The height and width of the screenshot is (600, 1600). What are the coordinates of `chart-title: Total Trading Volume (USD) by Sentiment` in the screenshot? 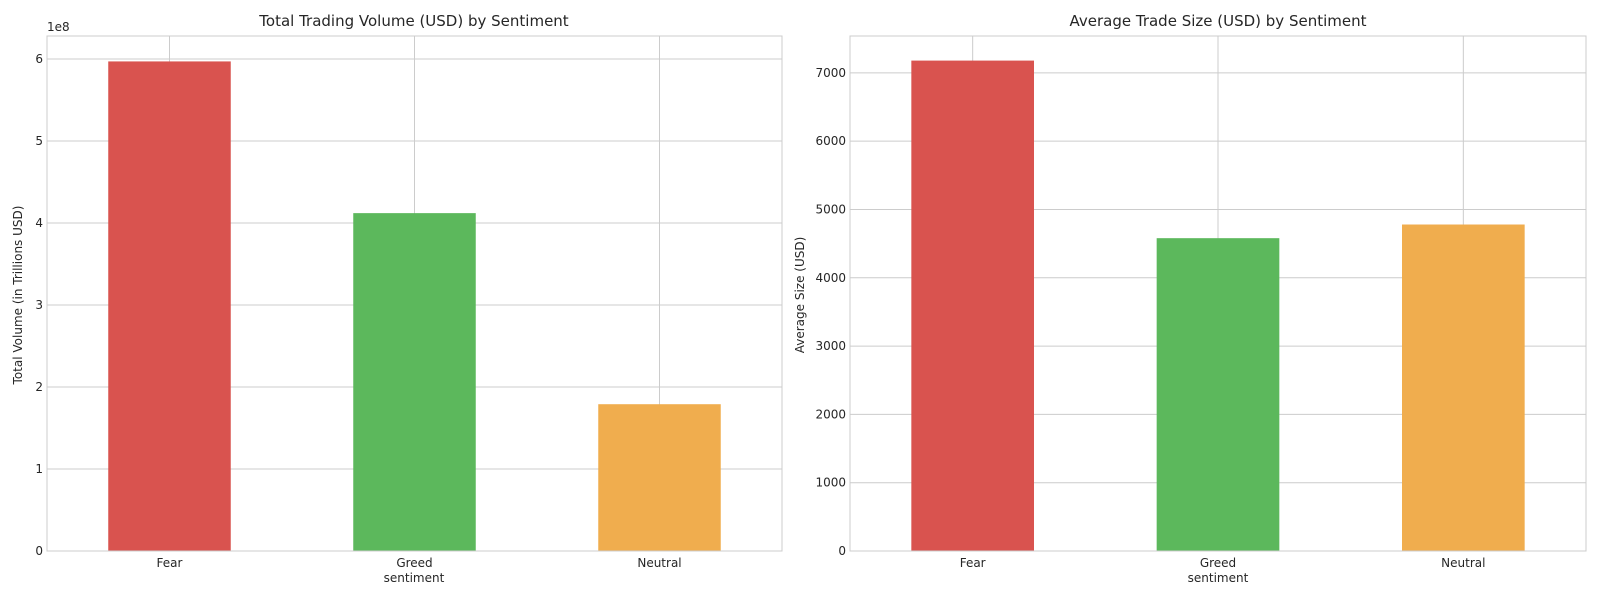 It's located at (413, 21).